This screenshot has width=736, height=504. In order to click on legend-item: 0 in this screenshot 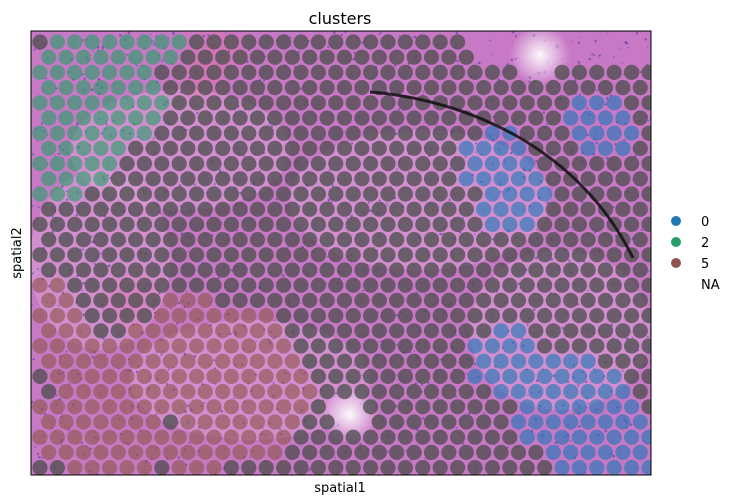, I will do `click(690, 222)`.